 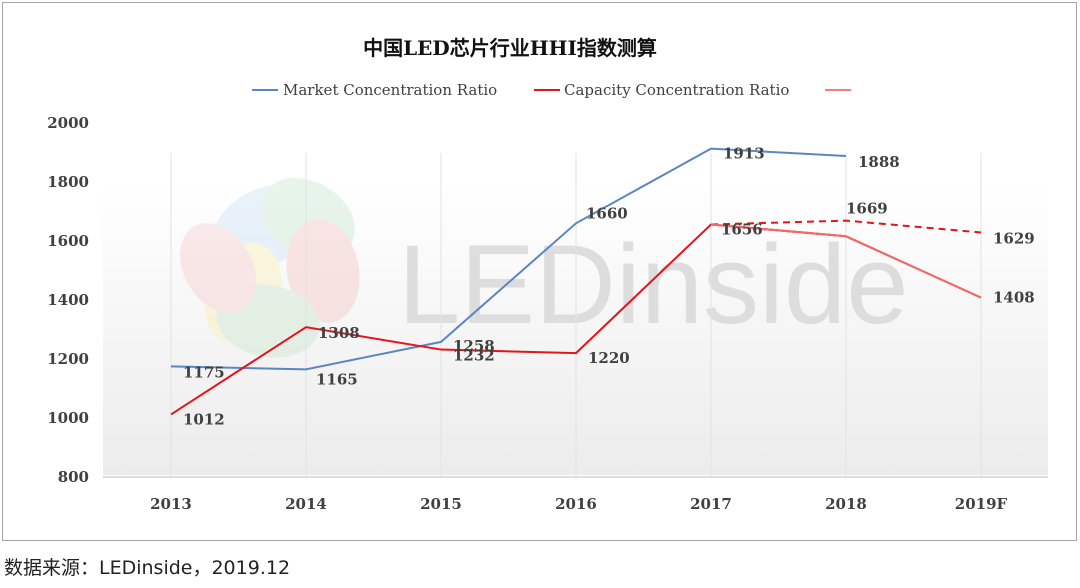 What do you see at coordinates (867, 209) in the screenshot?
I see `data-label-forecast-2018: 1669` at bounding box center [867, 209].